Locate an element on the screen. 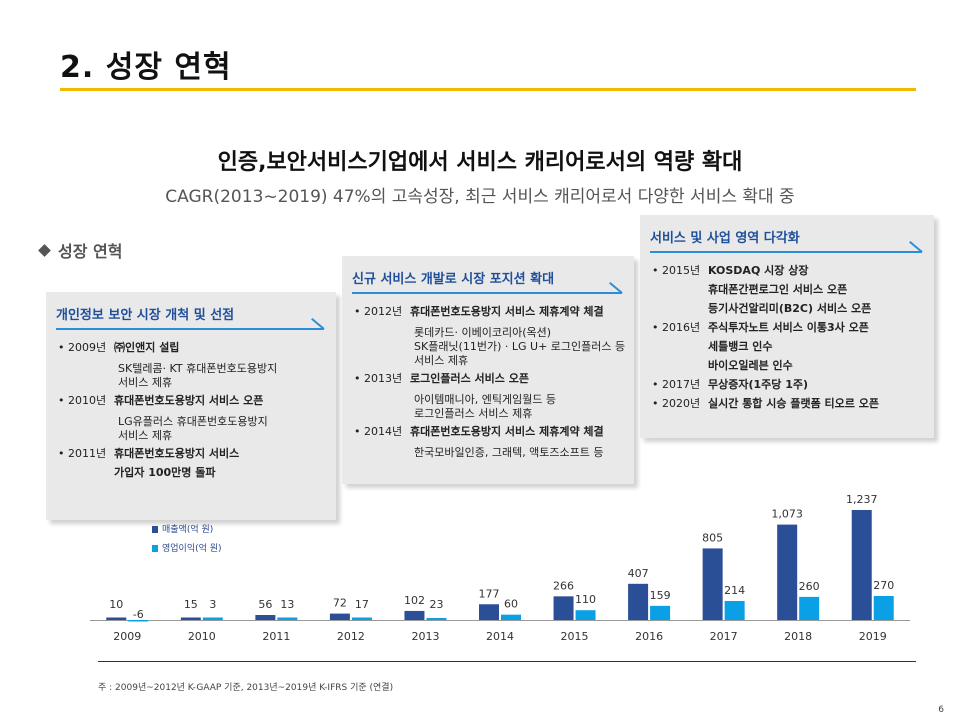  x-tick-label: 2013 is located at coordinates (425, 636).